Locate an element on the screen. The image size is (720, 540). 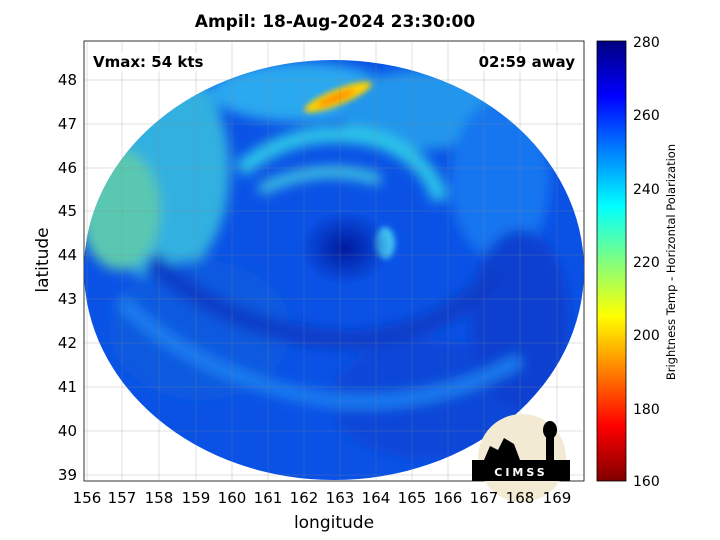
x-tick: 164 is located at coordinates (376, 498).